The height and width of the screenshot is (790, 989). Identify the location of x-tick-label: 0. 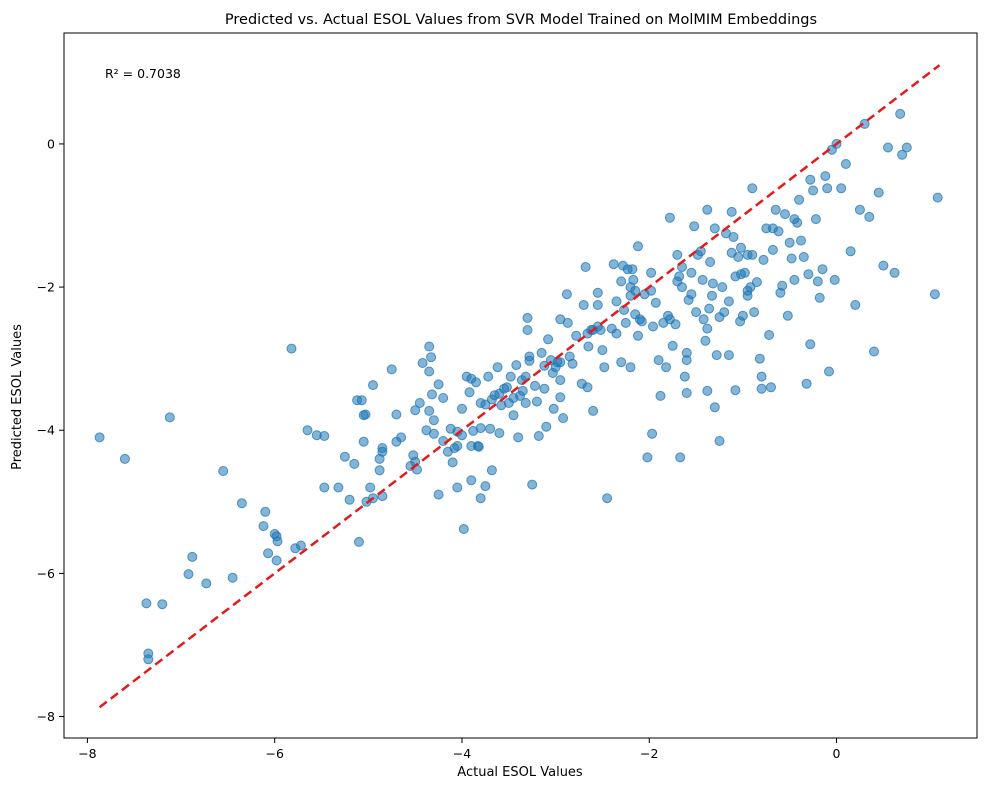
(837, 753).